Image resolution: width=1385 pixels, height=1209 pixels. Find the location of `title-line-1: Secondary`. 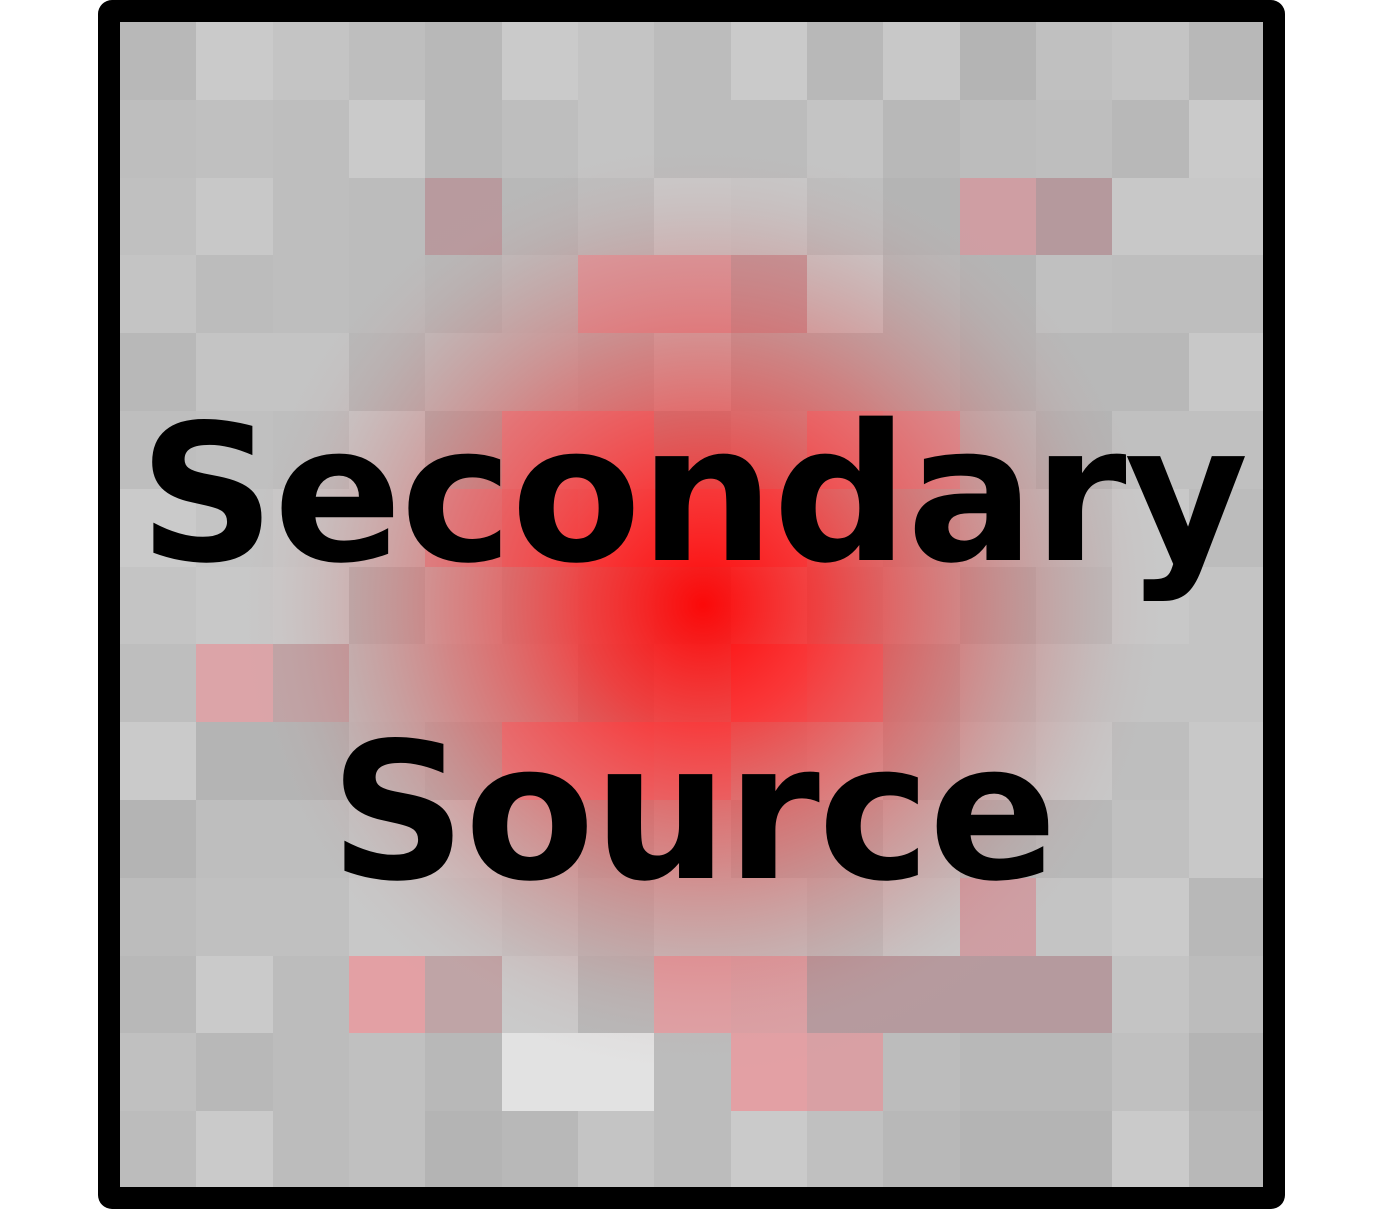

title-line-1: Secondary is located at coordinates (693, 494).